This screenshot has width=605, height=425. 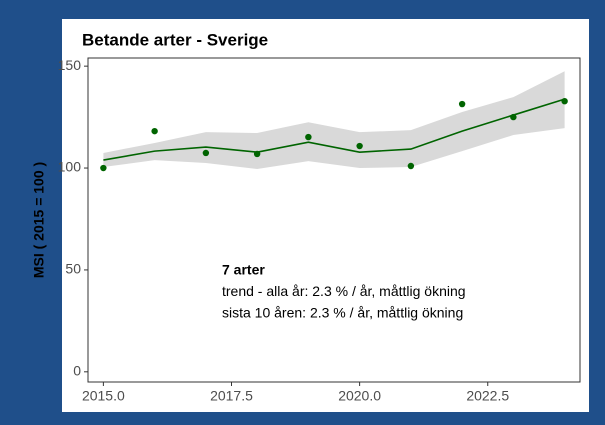 What do you see at coordinates (103, 396) in the screenshot?
I see `x-tick-label: 2015.0` at bounding box center [103, 396].